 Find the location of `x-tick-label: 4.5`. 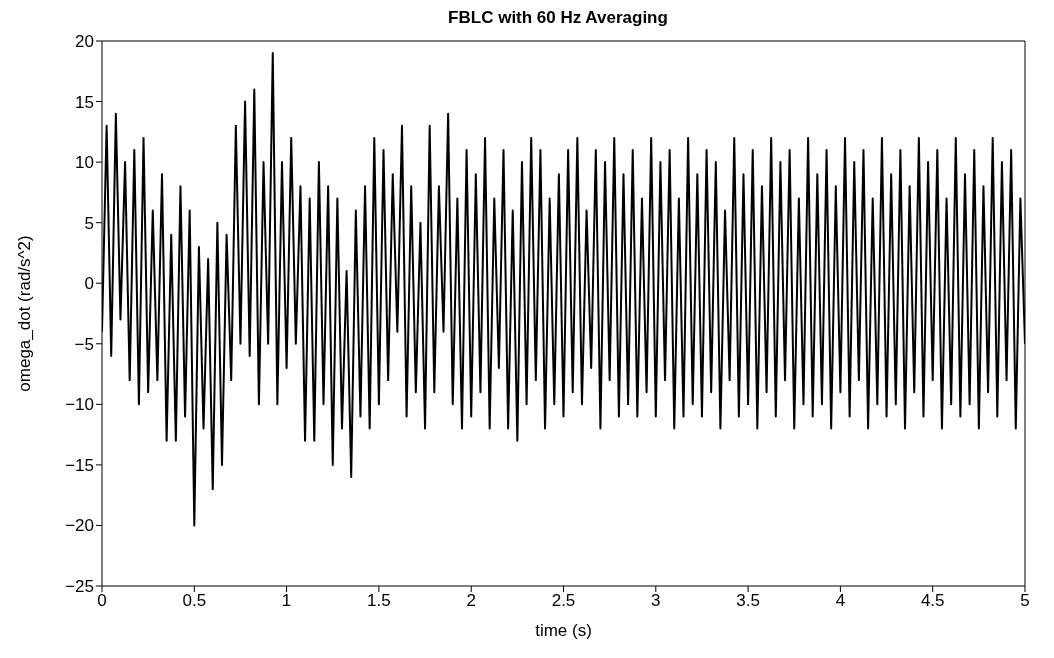

x-tick-label: 4.5 is located at coordinates (932, 601).